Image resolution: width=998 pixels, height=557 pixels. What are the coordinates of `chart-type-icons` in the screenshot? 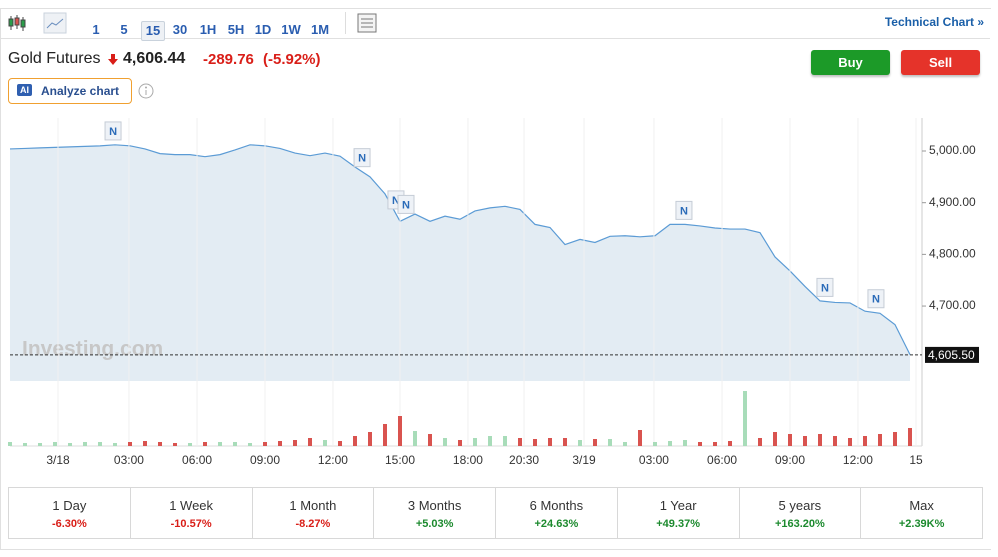 It's located at (38, 23).